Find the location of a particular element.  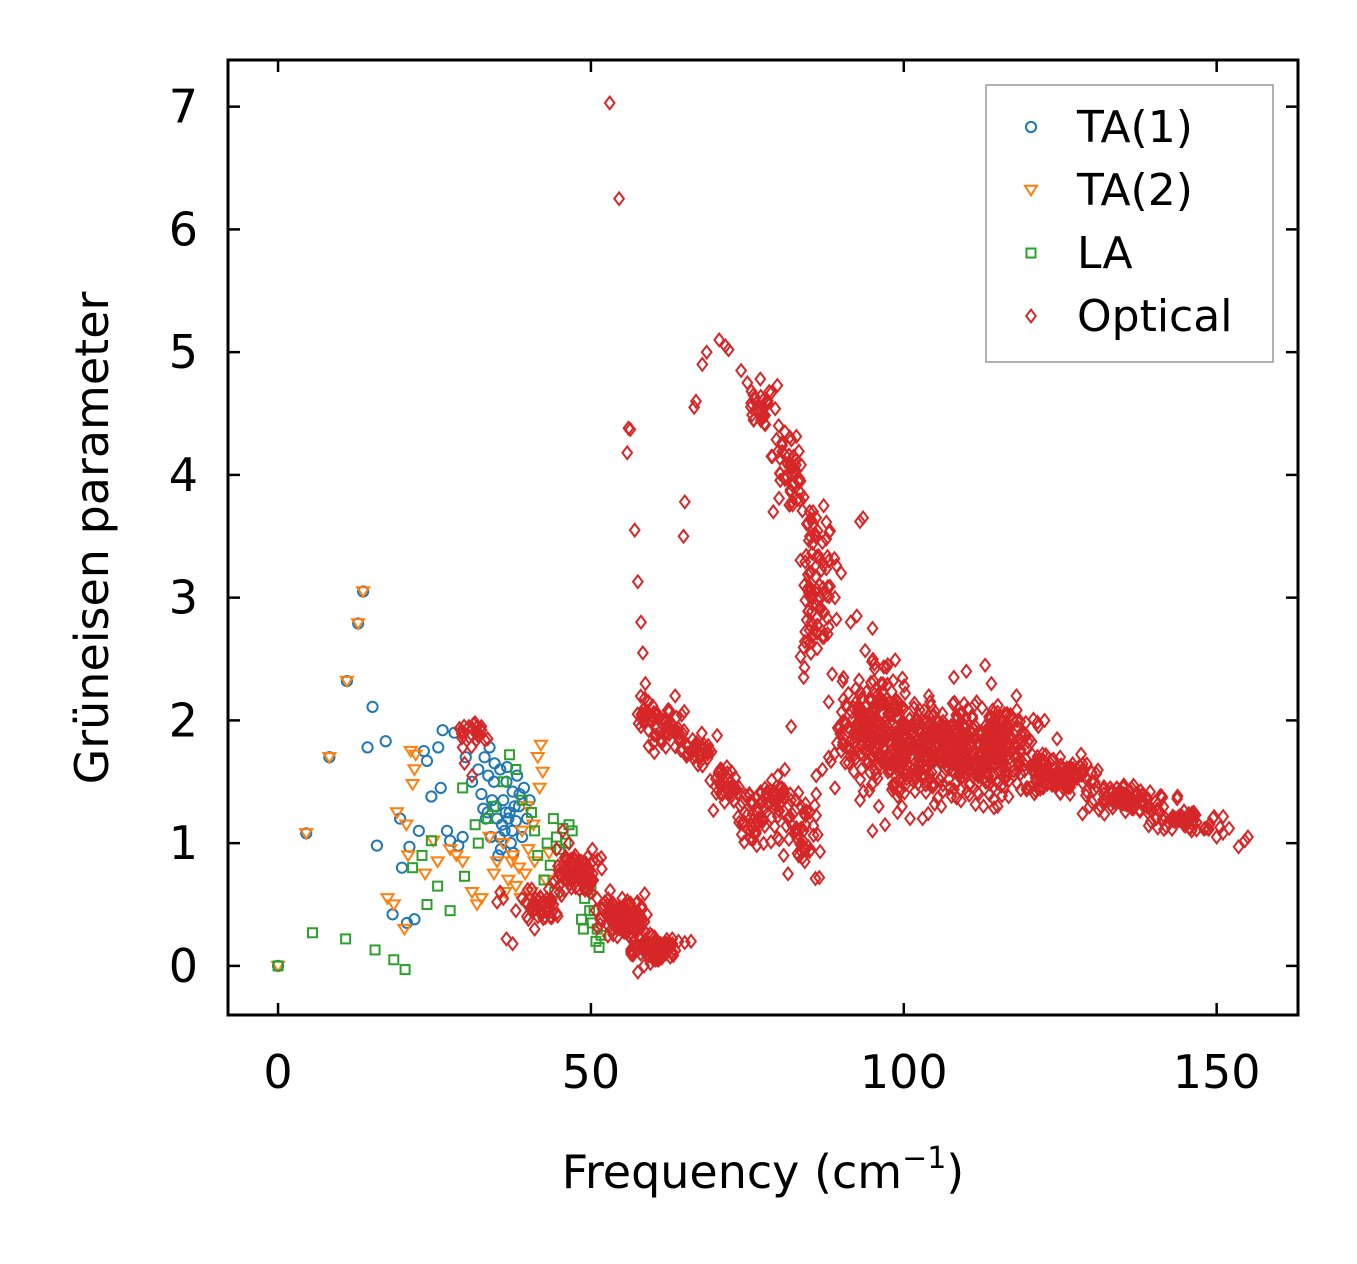

x-tick-label: 150 is located at coordinates (1217, 1072).